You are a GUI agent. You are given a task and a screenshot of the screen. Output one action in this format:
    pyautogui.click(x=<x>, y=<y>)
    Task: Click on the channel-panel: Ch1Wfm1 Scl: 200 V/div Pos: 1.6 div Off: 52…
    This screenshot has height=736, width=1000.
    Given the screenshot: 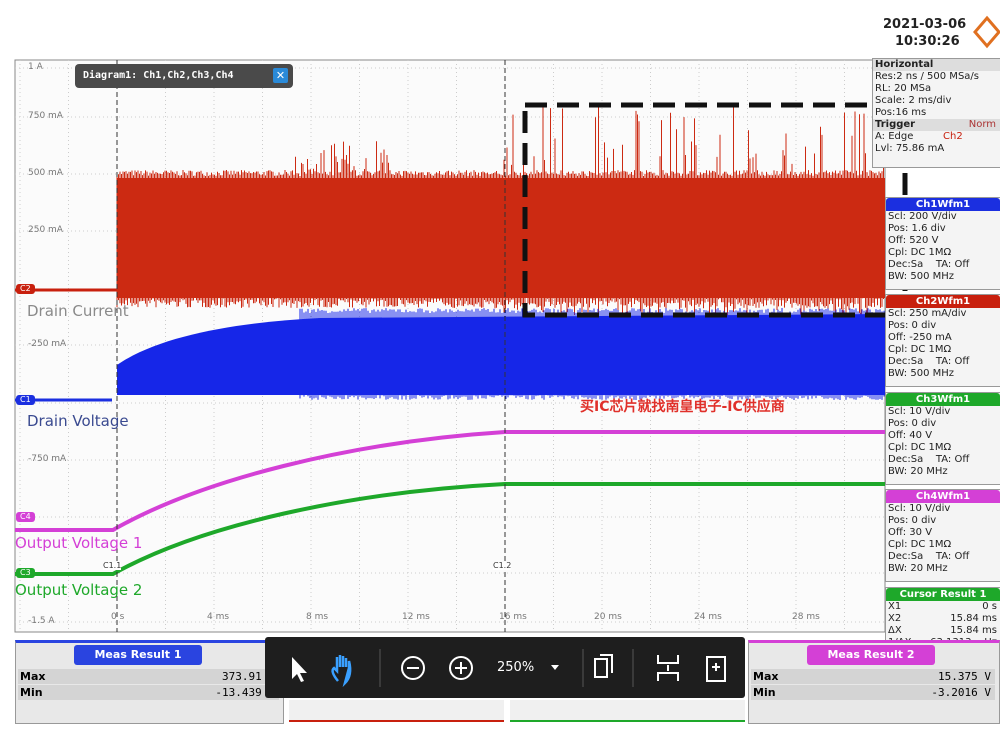 What is the action you would take?
    pyautogui.click(x=942, y=243)
    